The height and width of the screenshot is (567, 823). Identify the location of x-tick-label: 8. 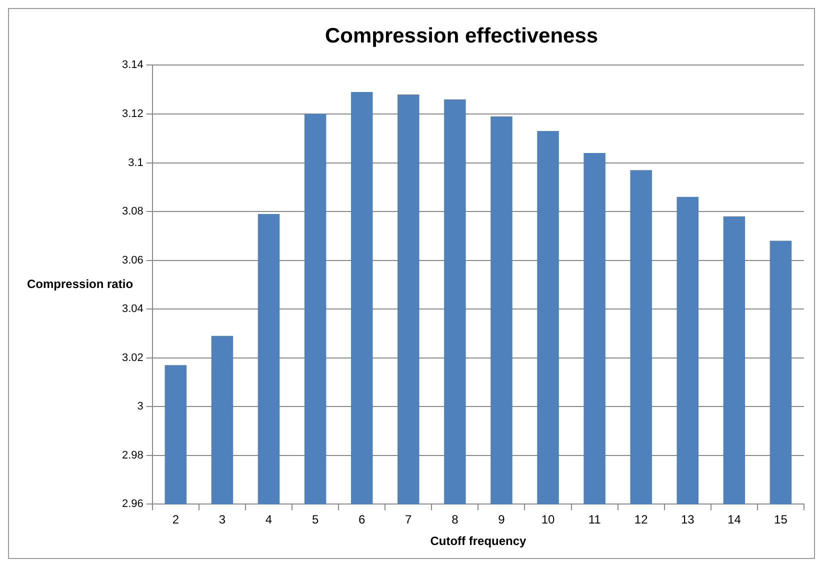
(455, 519).